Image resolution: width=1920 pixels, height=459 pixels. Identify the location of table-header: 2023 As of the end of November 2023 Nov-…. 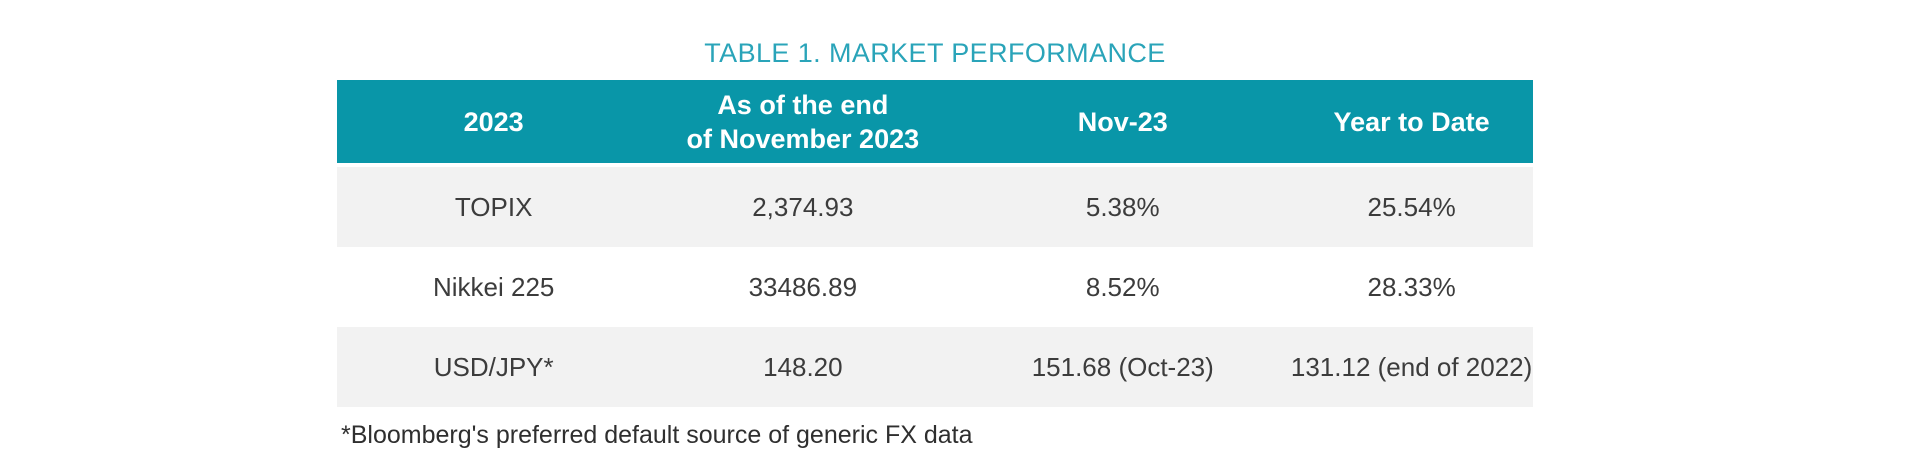
(935, 123).